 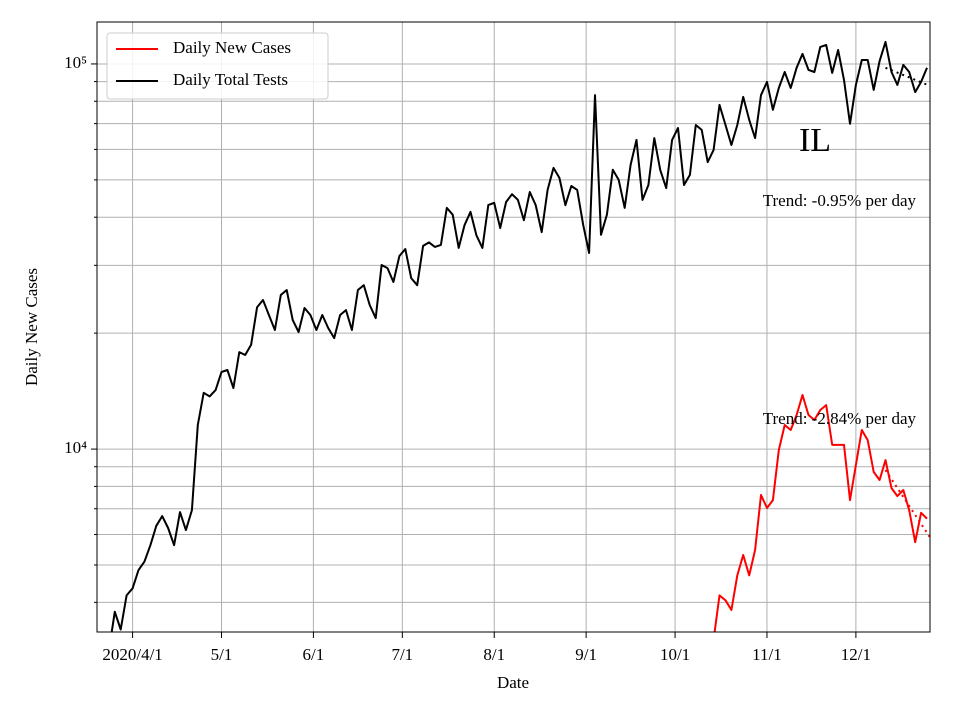 What do you see at coordinates (856, 654) in the screenshot?
I see `x-tick-label: 12/1` at bounding box center [856, 654].